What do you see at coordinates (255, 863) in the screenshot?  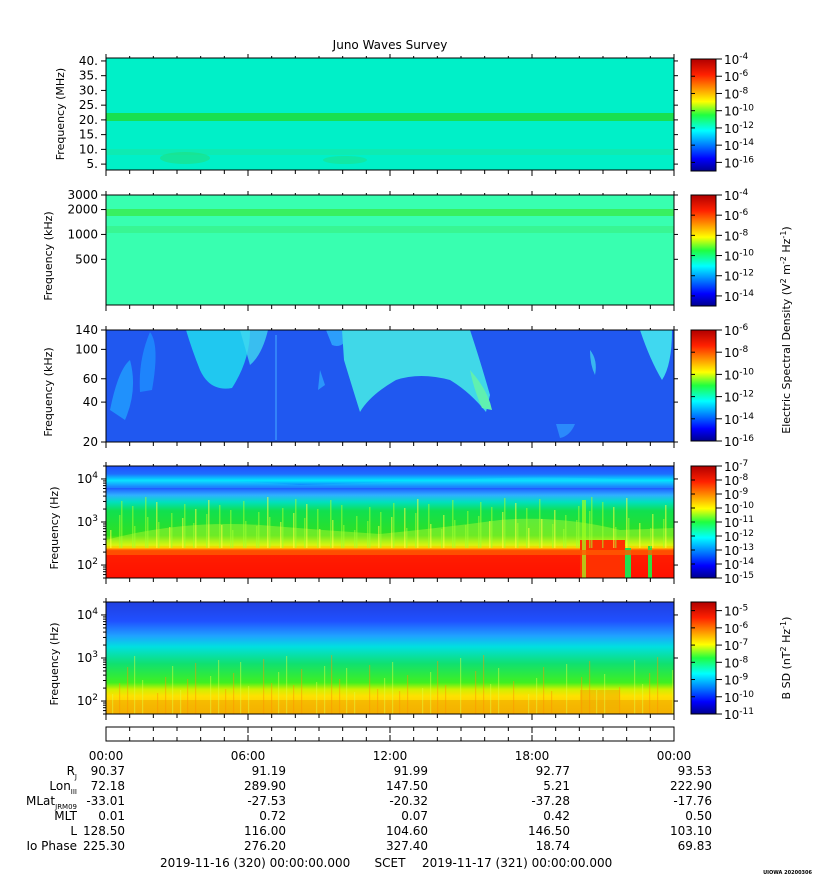 I see `scet-start-label: 2019-11-16 (320) 00:00:00.000` at bounding box center [255, 863].